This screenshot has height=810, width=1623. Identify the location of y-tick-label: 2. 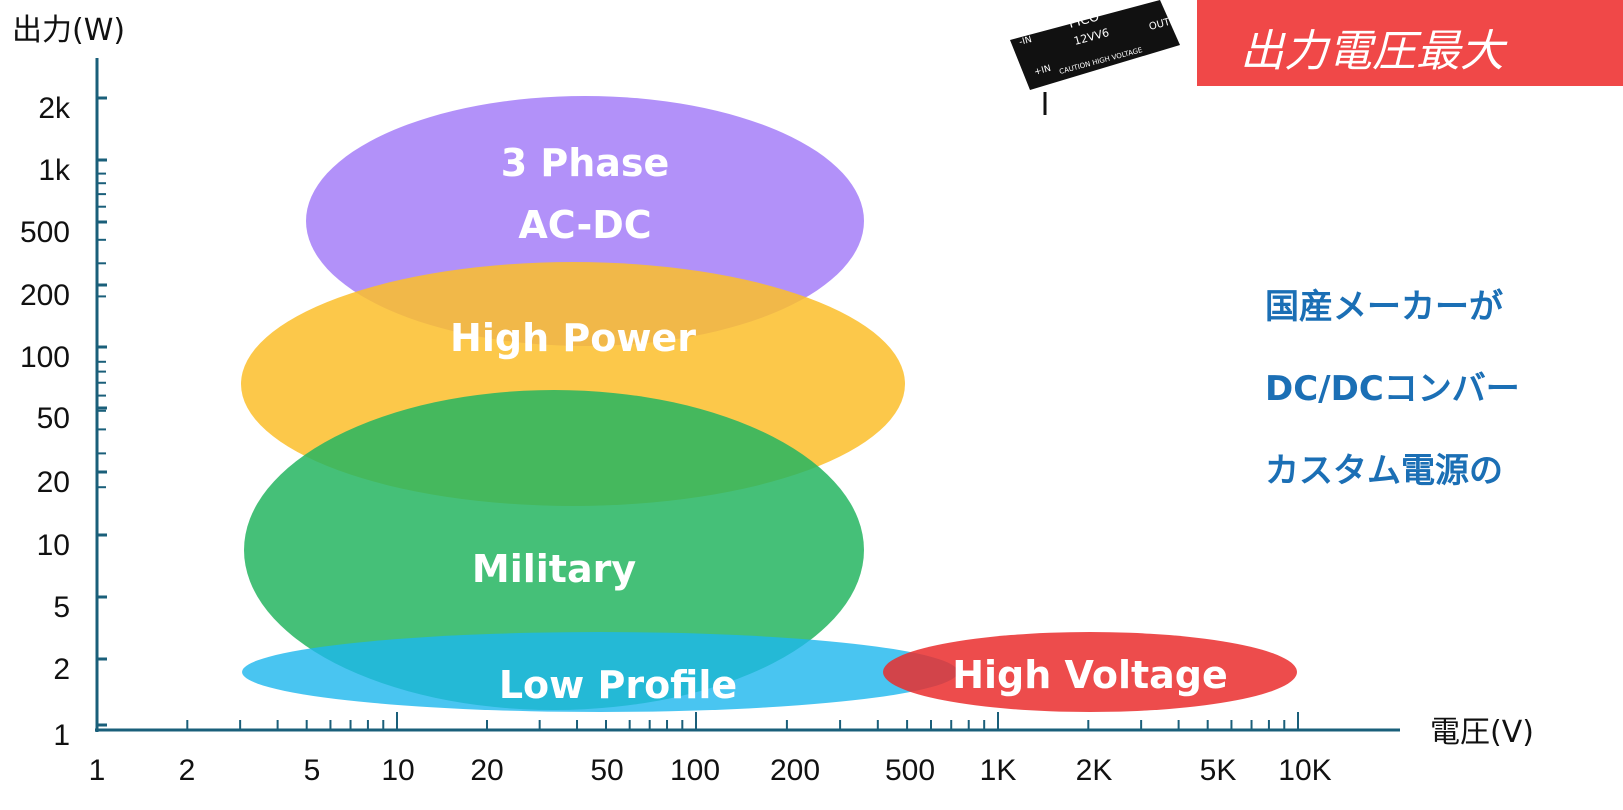
(61, 669).